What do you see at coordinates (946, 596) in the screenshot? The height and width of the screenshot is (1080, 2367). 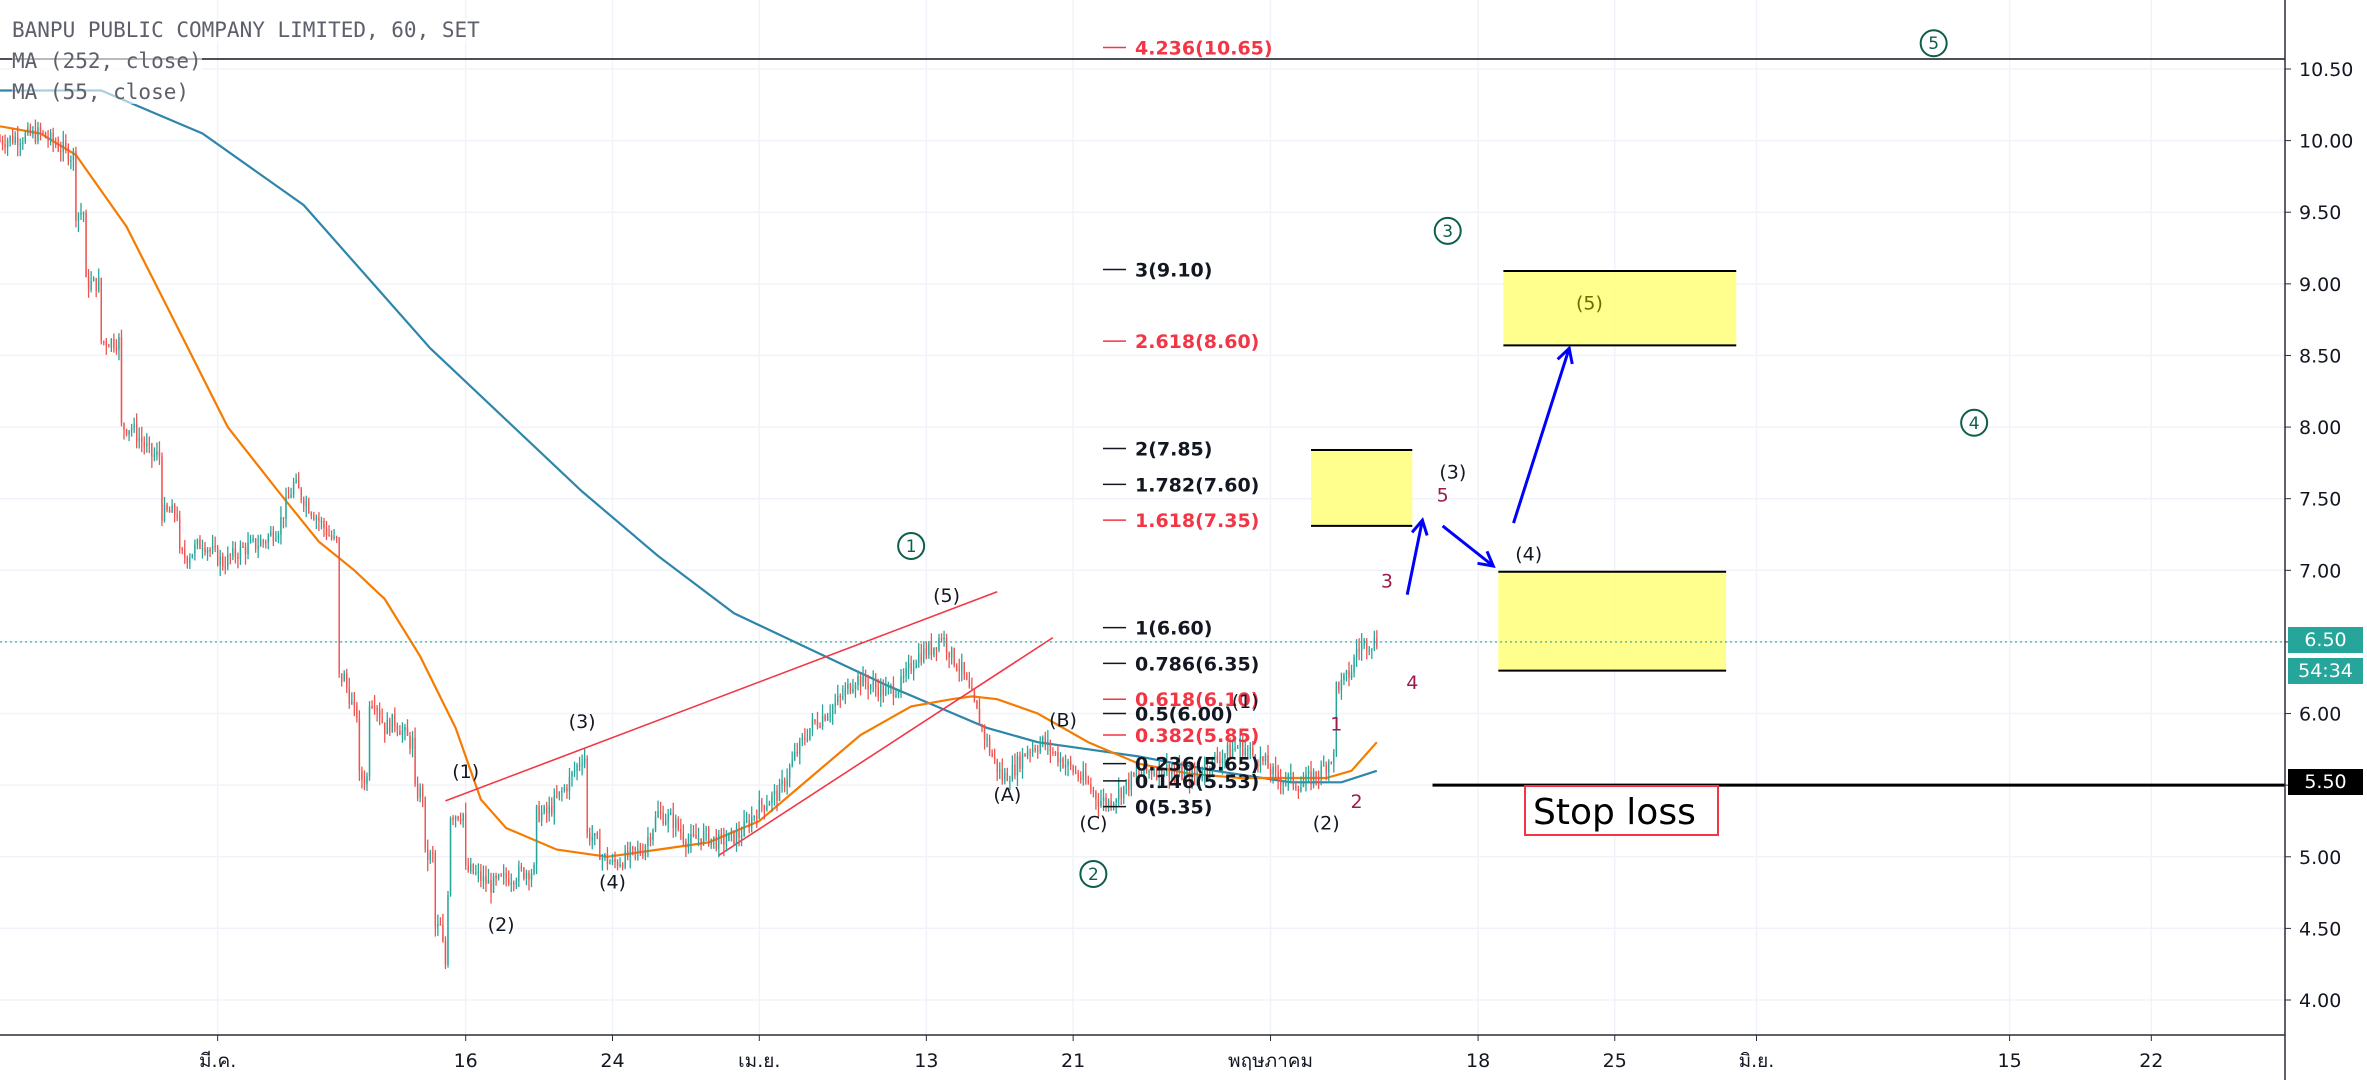 I see `wave-label: (5)` at bounding box center [946, 596].